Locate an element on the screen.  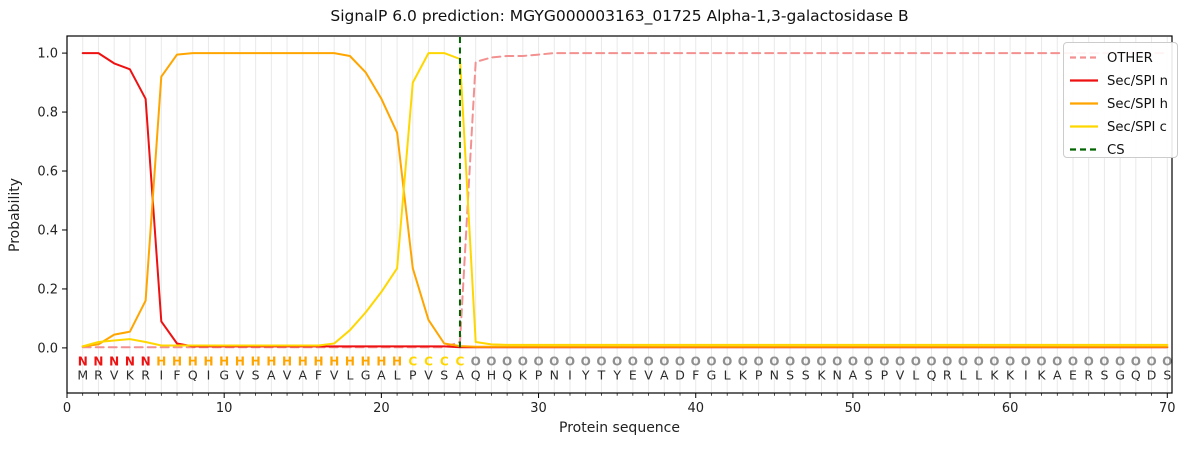
legend-item-sec-spi-h: Sec/SPI h is located at coordinates (1119, 104).